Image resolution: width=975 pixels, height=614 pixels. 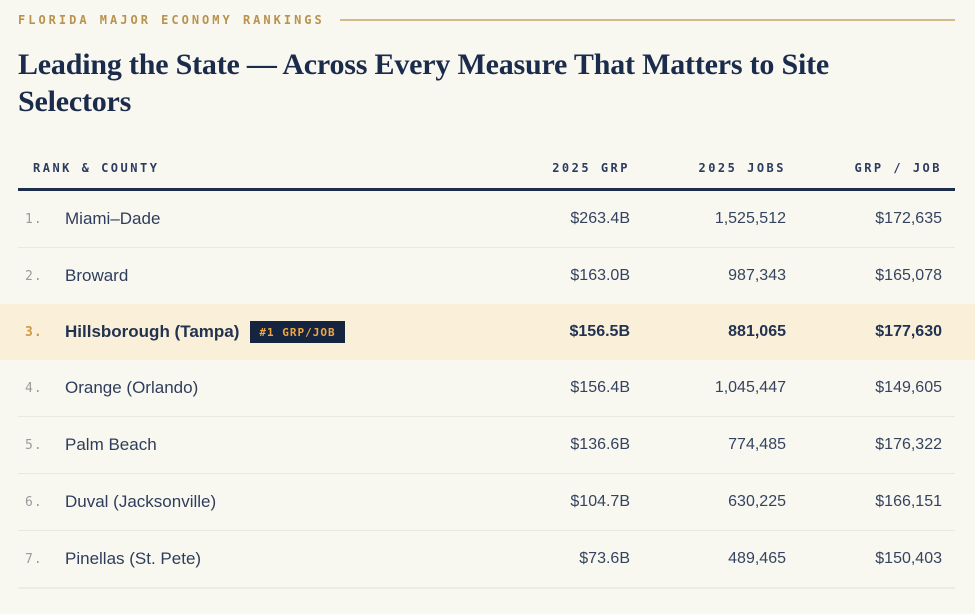 What do you see at coordinates (486, 588) in the screenshot?
I see `table-bottom-rule` at bounding box center [486, 588].